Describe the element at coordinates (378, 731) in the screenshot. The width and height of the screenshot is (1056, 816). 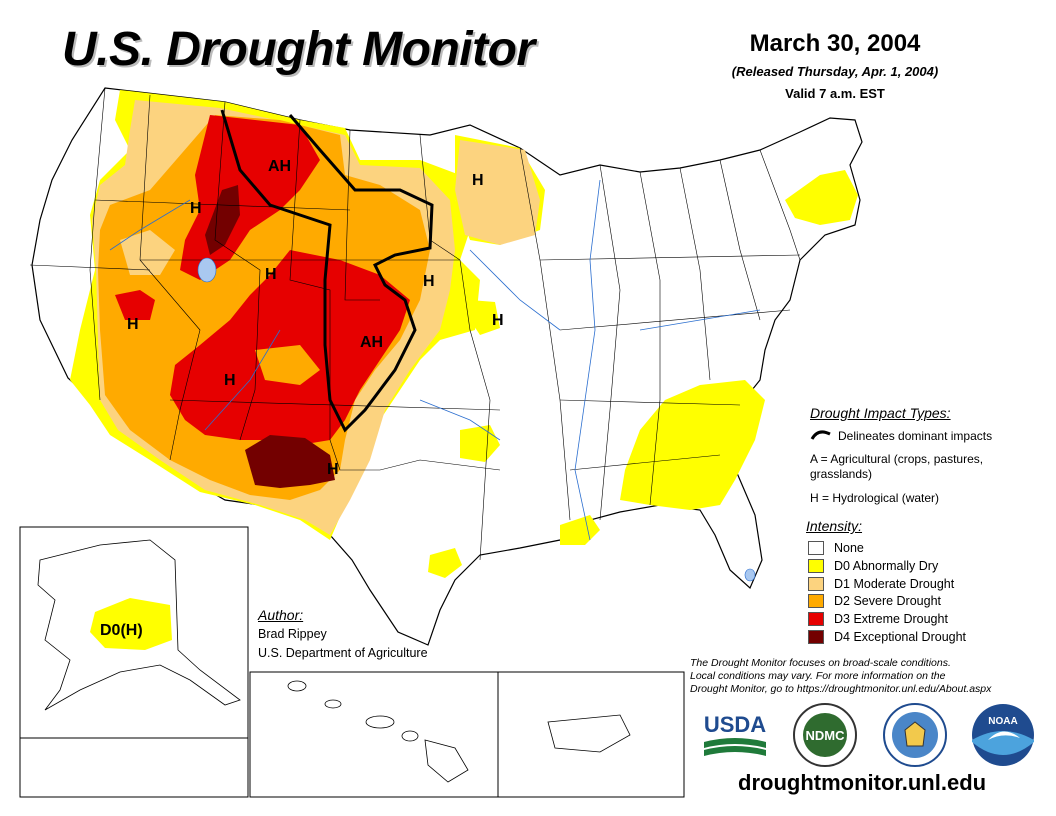
I see `hawaii-islands` at that location.